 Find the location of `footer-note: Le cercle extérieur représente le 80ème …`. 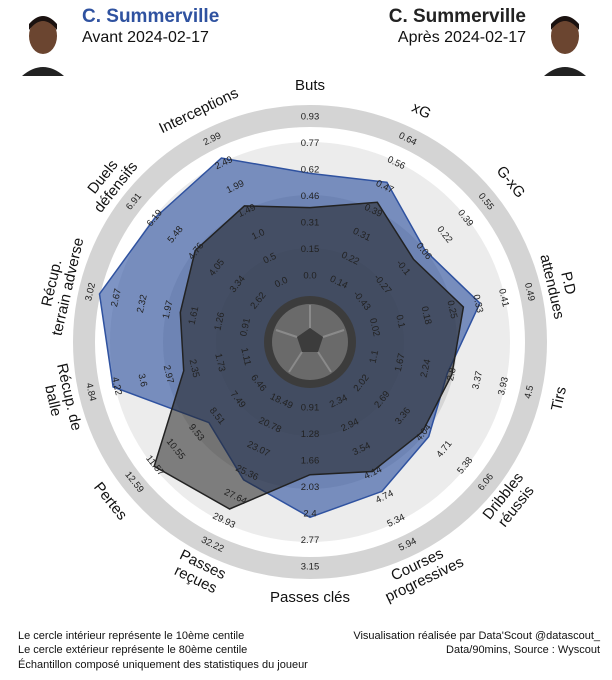

footer-note: Le cercle extérieur représente le 80ème … is located at coordinates (132, 650).